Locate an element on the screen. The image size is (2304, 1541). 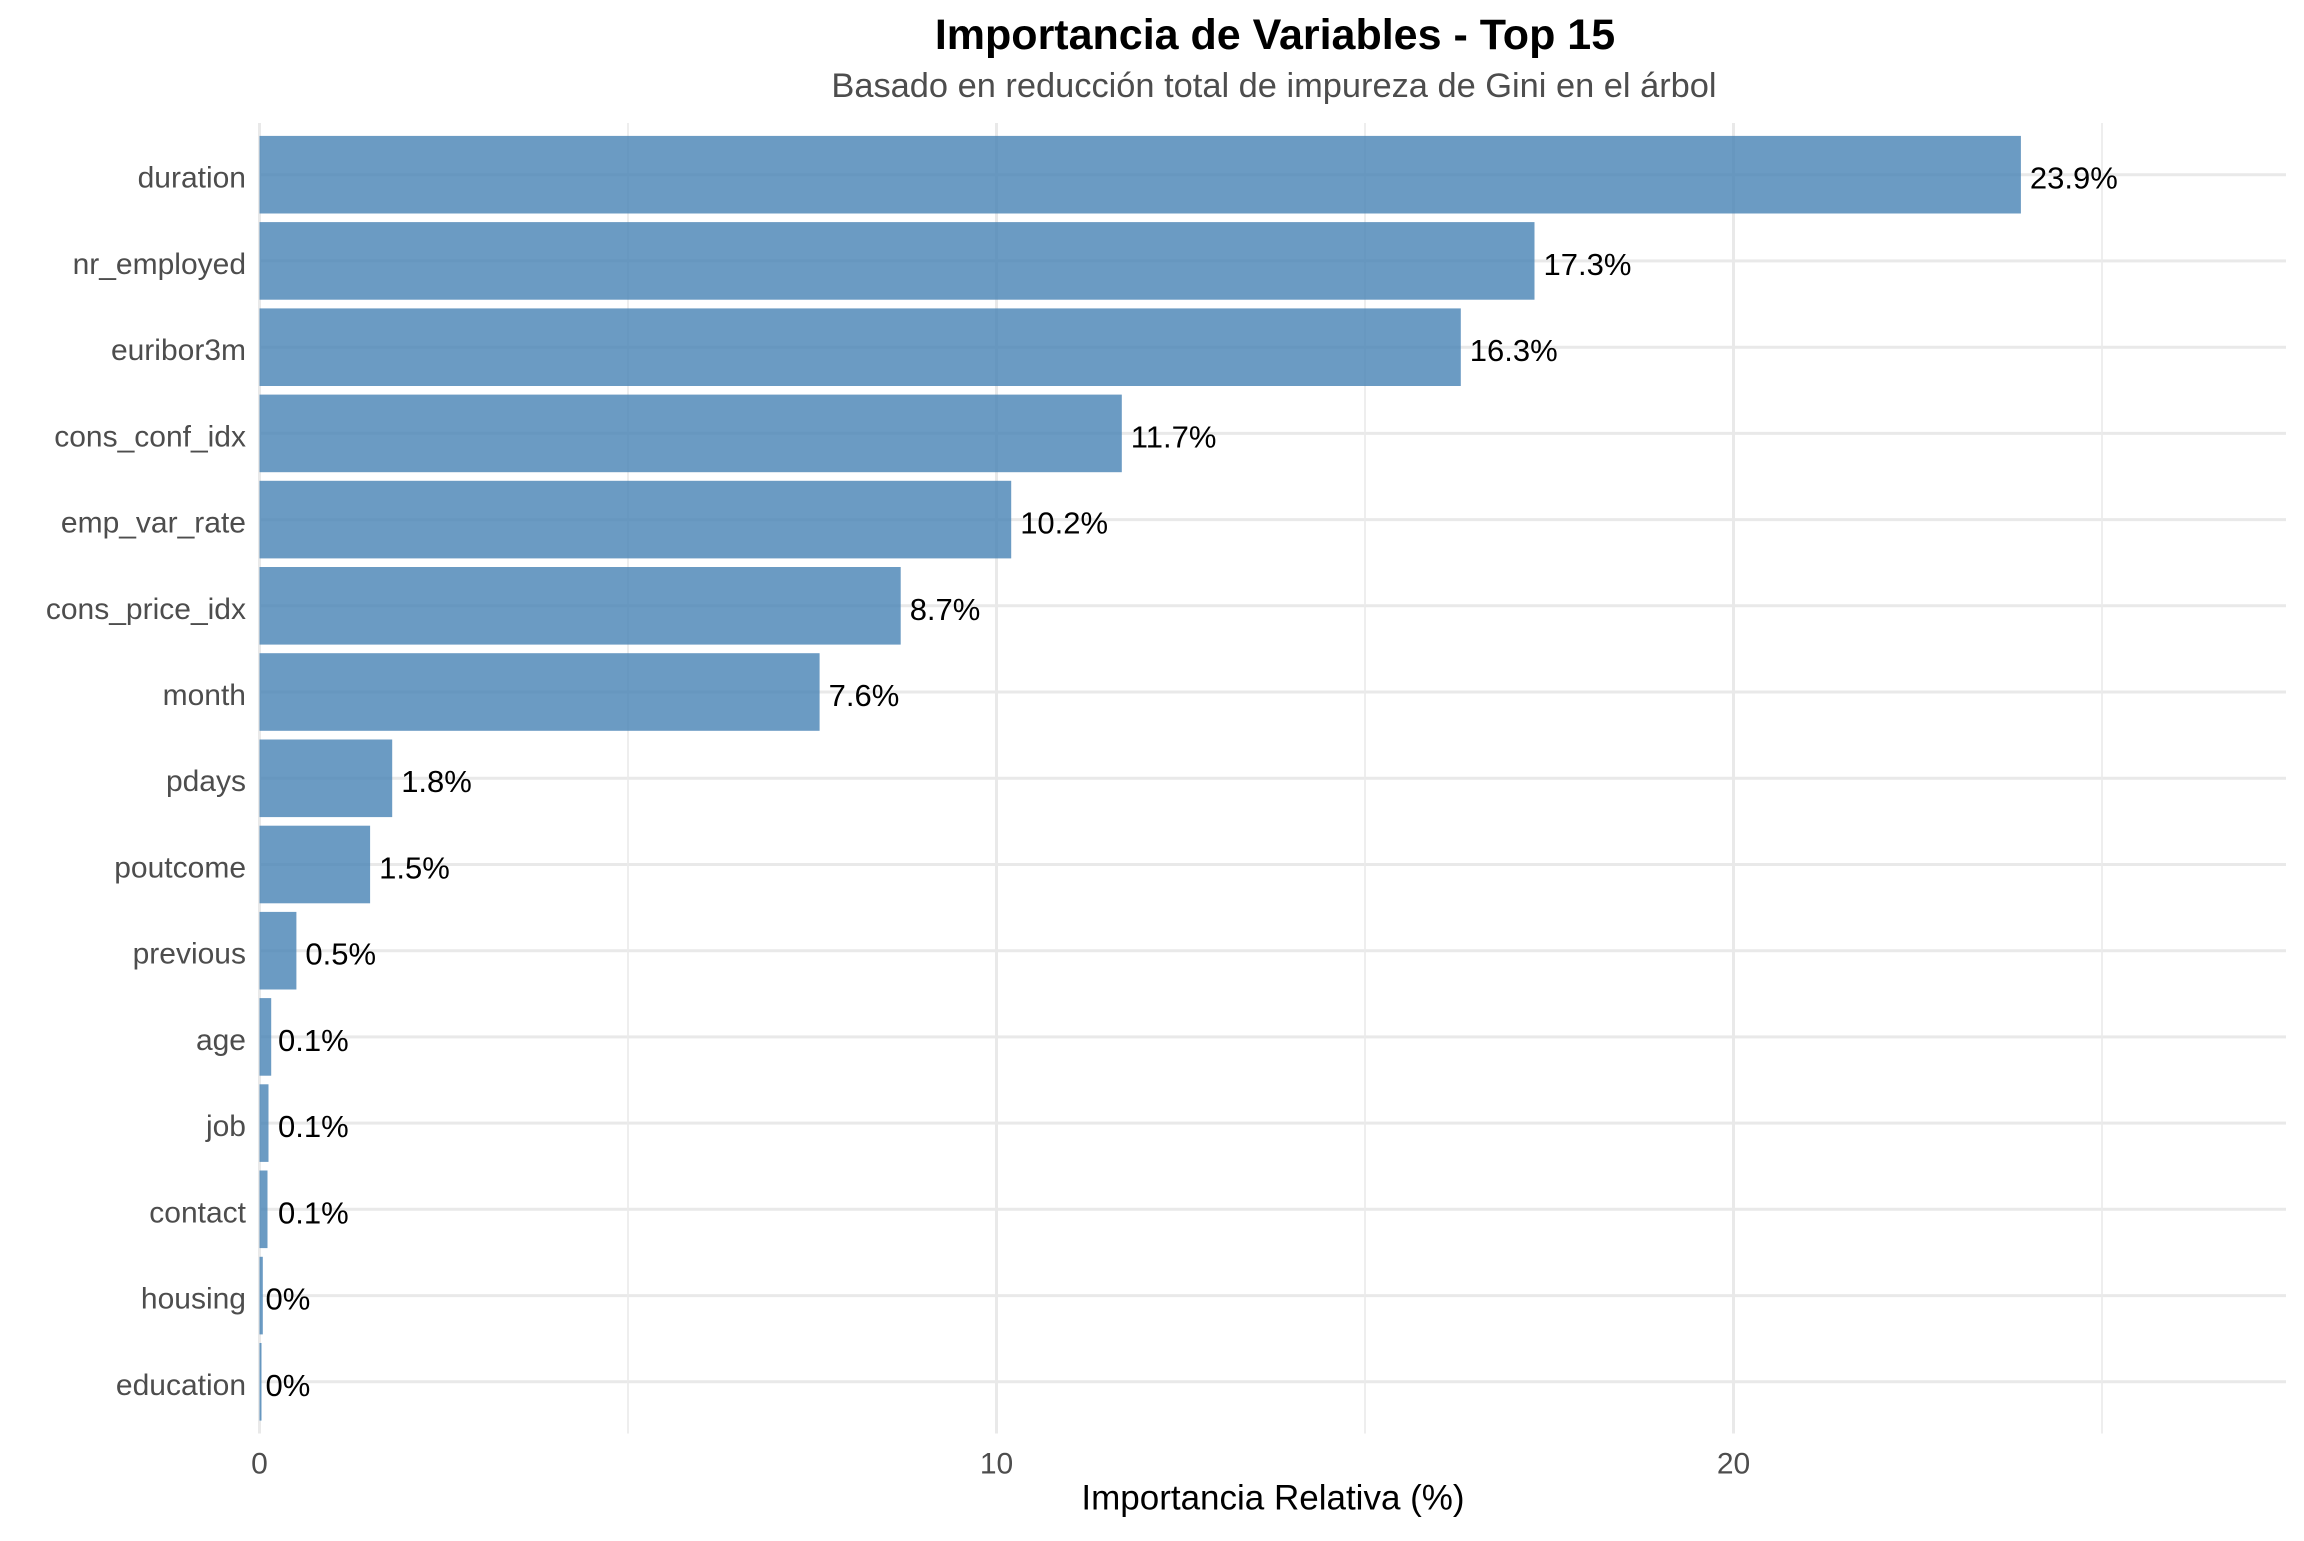
svg-text: contact is located at coordinates (197, 1212).